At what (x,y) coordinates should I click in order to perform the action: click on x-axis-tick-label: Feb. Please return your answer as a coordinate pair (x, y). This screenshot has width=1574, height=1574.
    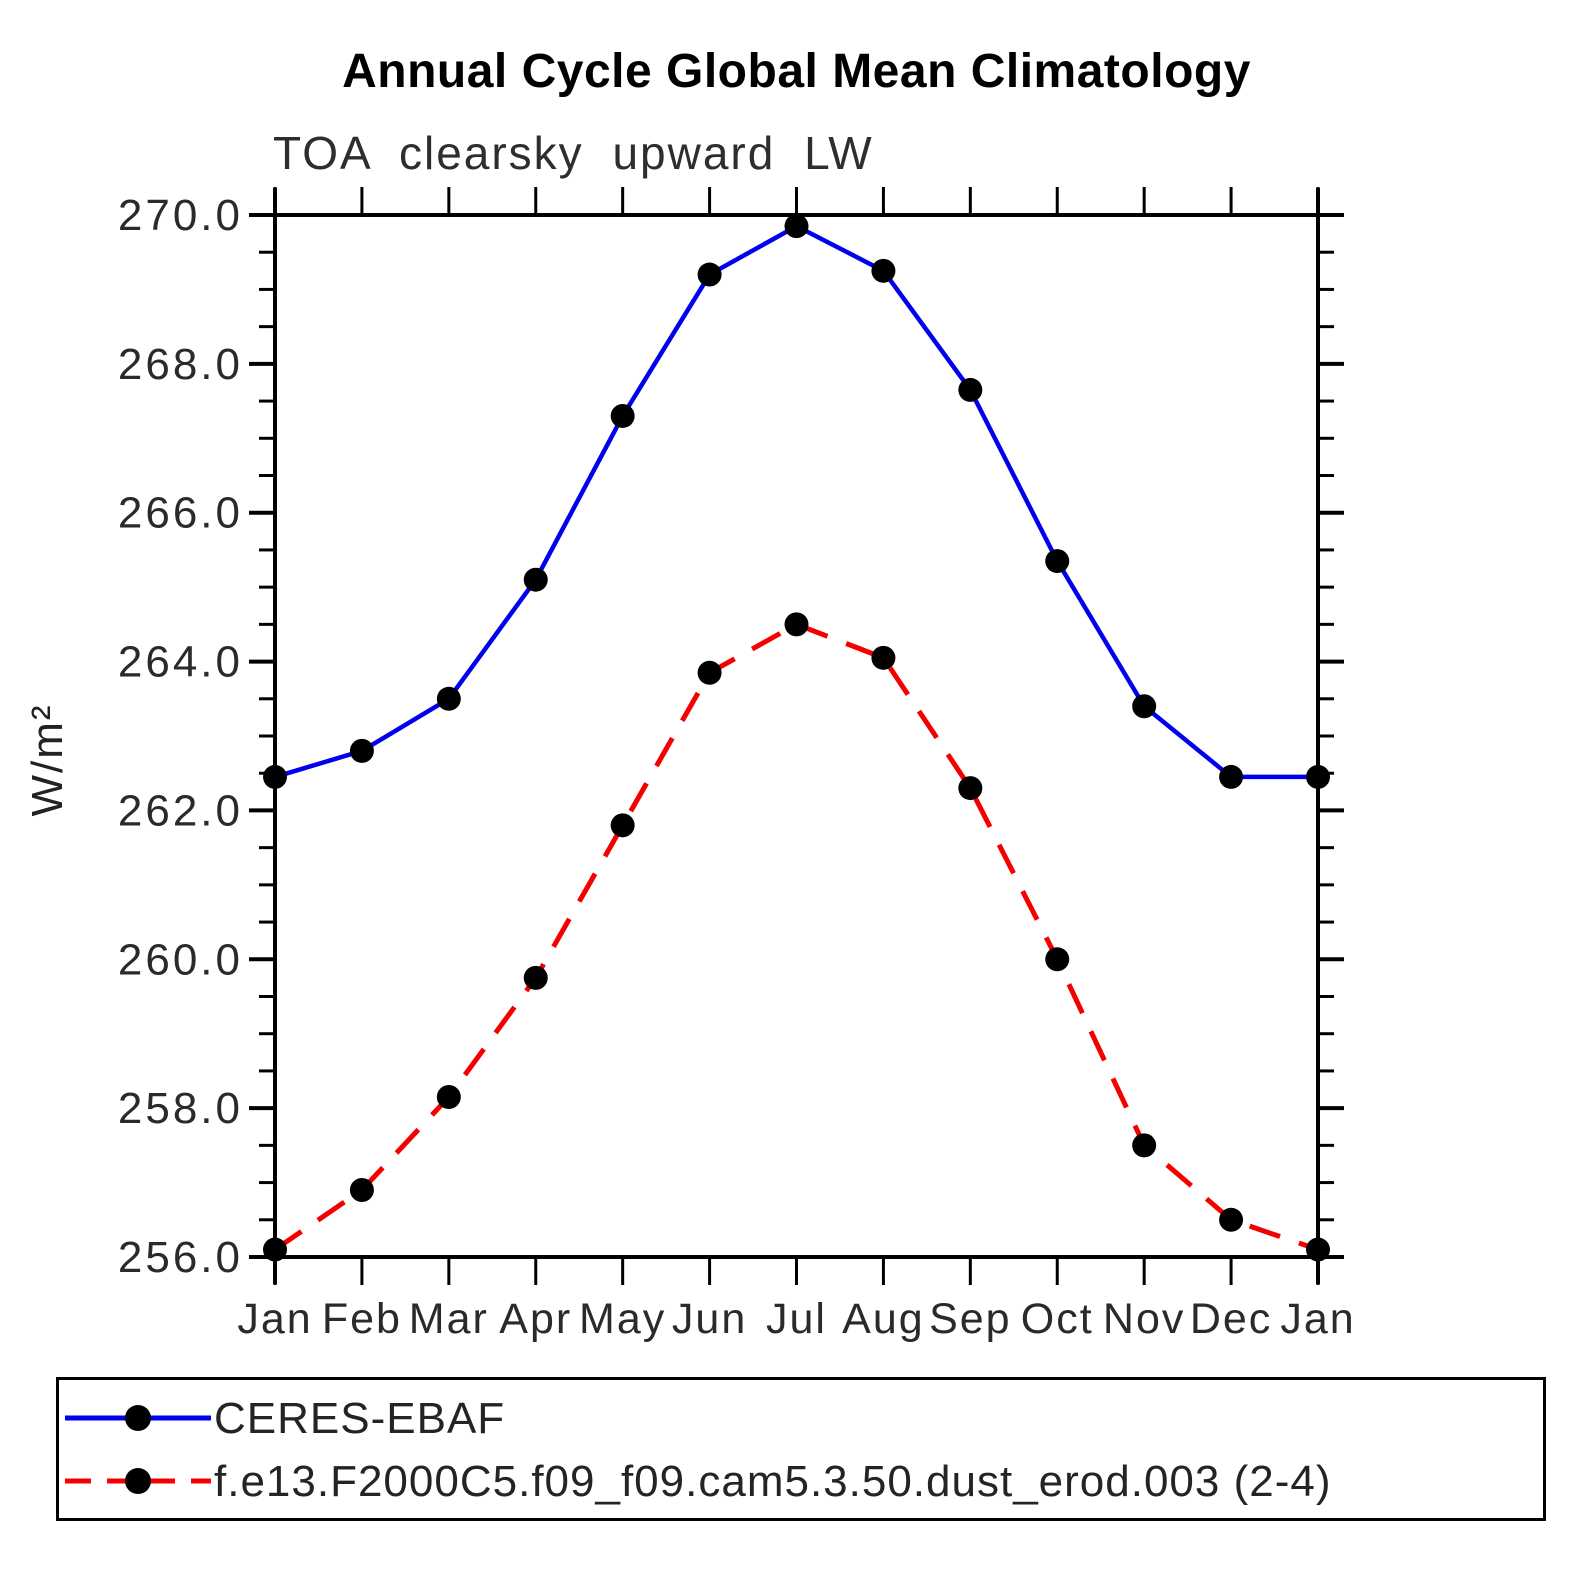
    Looking at the image, I should click on (362, 1319).